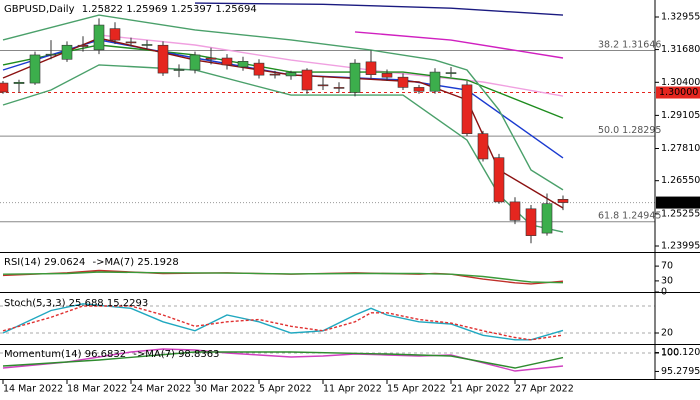 Image resolution: width=700 pixels, height=400 pixels. What do you see at coordinates (283, 323) in the screenshot?
I see `stoch-line` at bounding box center [283, 323].